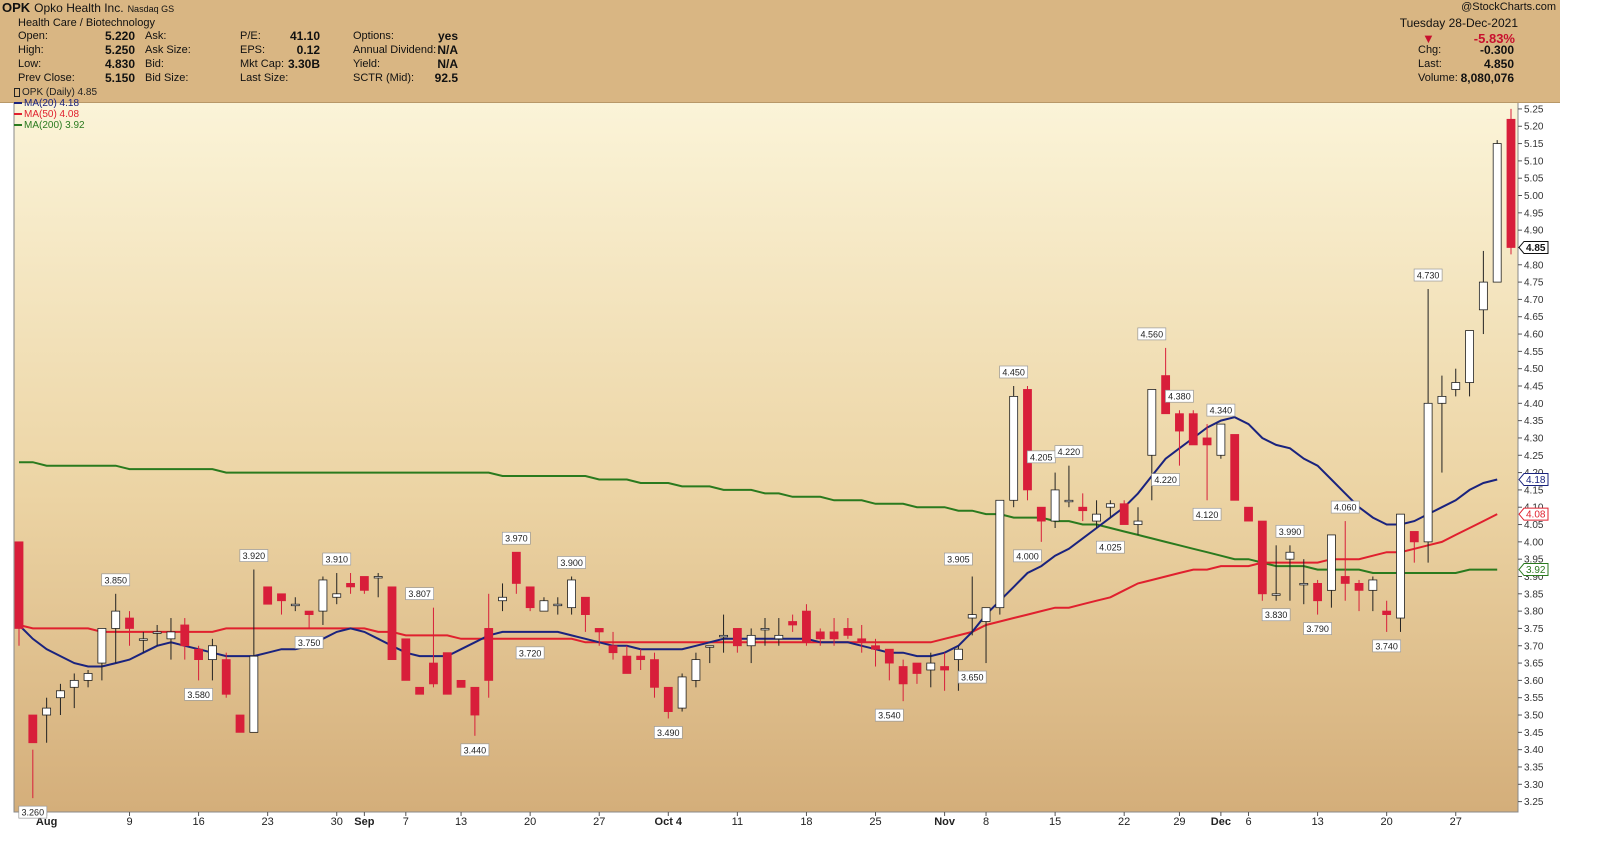  What do you see at coordinates (1534, 698) in the screenshot?
I see `y-tick-label: 3.55` at bounding box center [1534, 698].